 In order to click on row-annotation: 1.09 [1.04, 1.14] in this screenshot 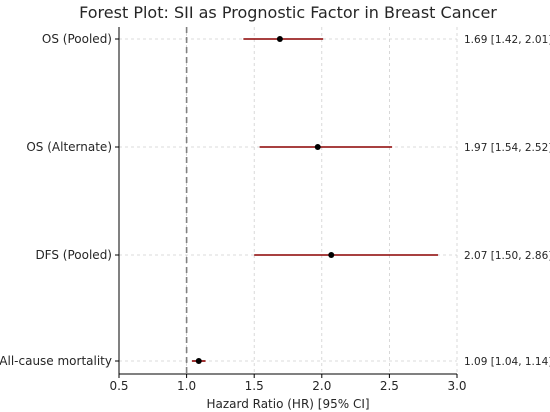, I will do `click(507, 362)`.